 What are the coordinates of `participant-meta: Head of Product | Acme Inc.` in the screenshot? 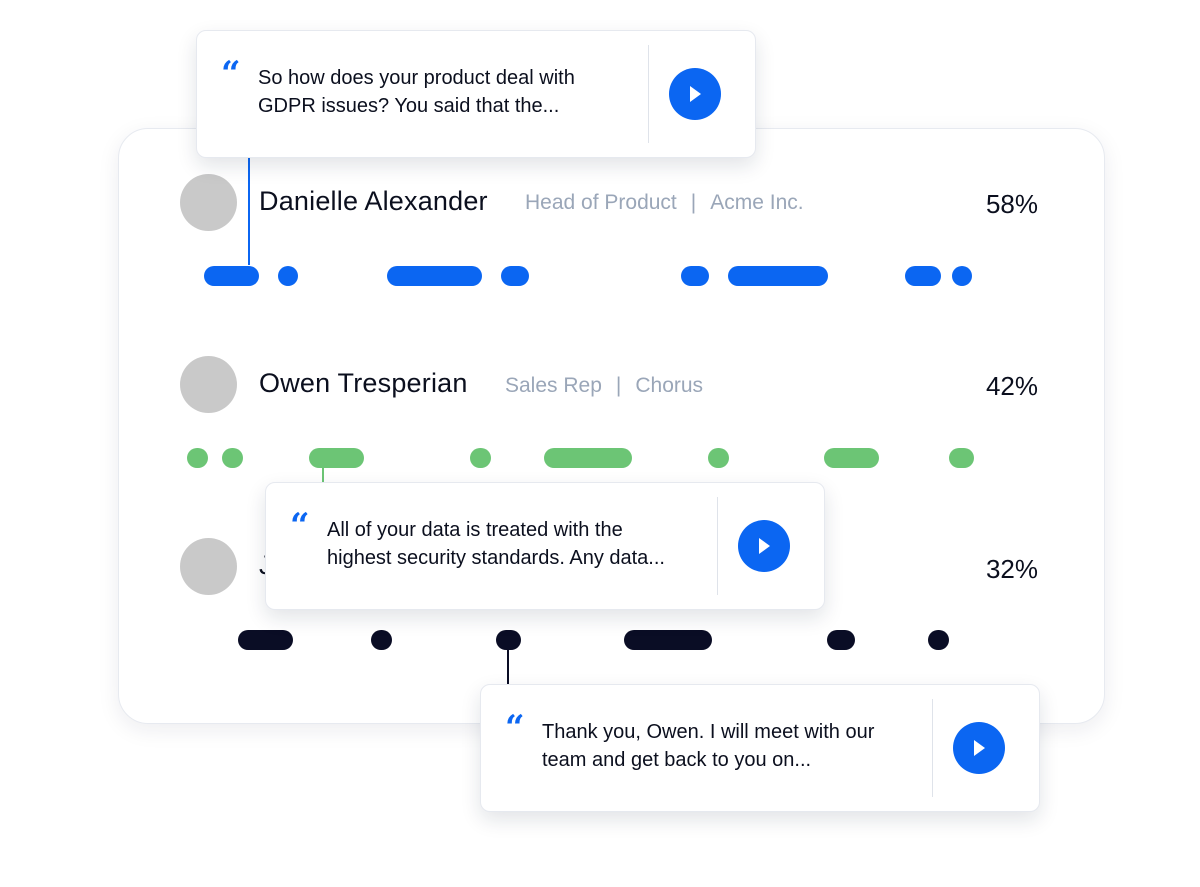 It's located at (664, 203).